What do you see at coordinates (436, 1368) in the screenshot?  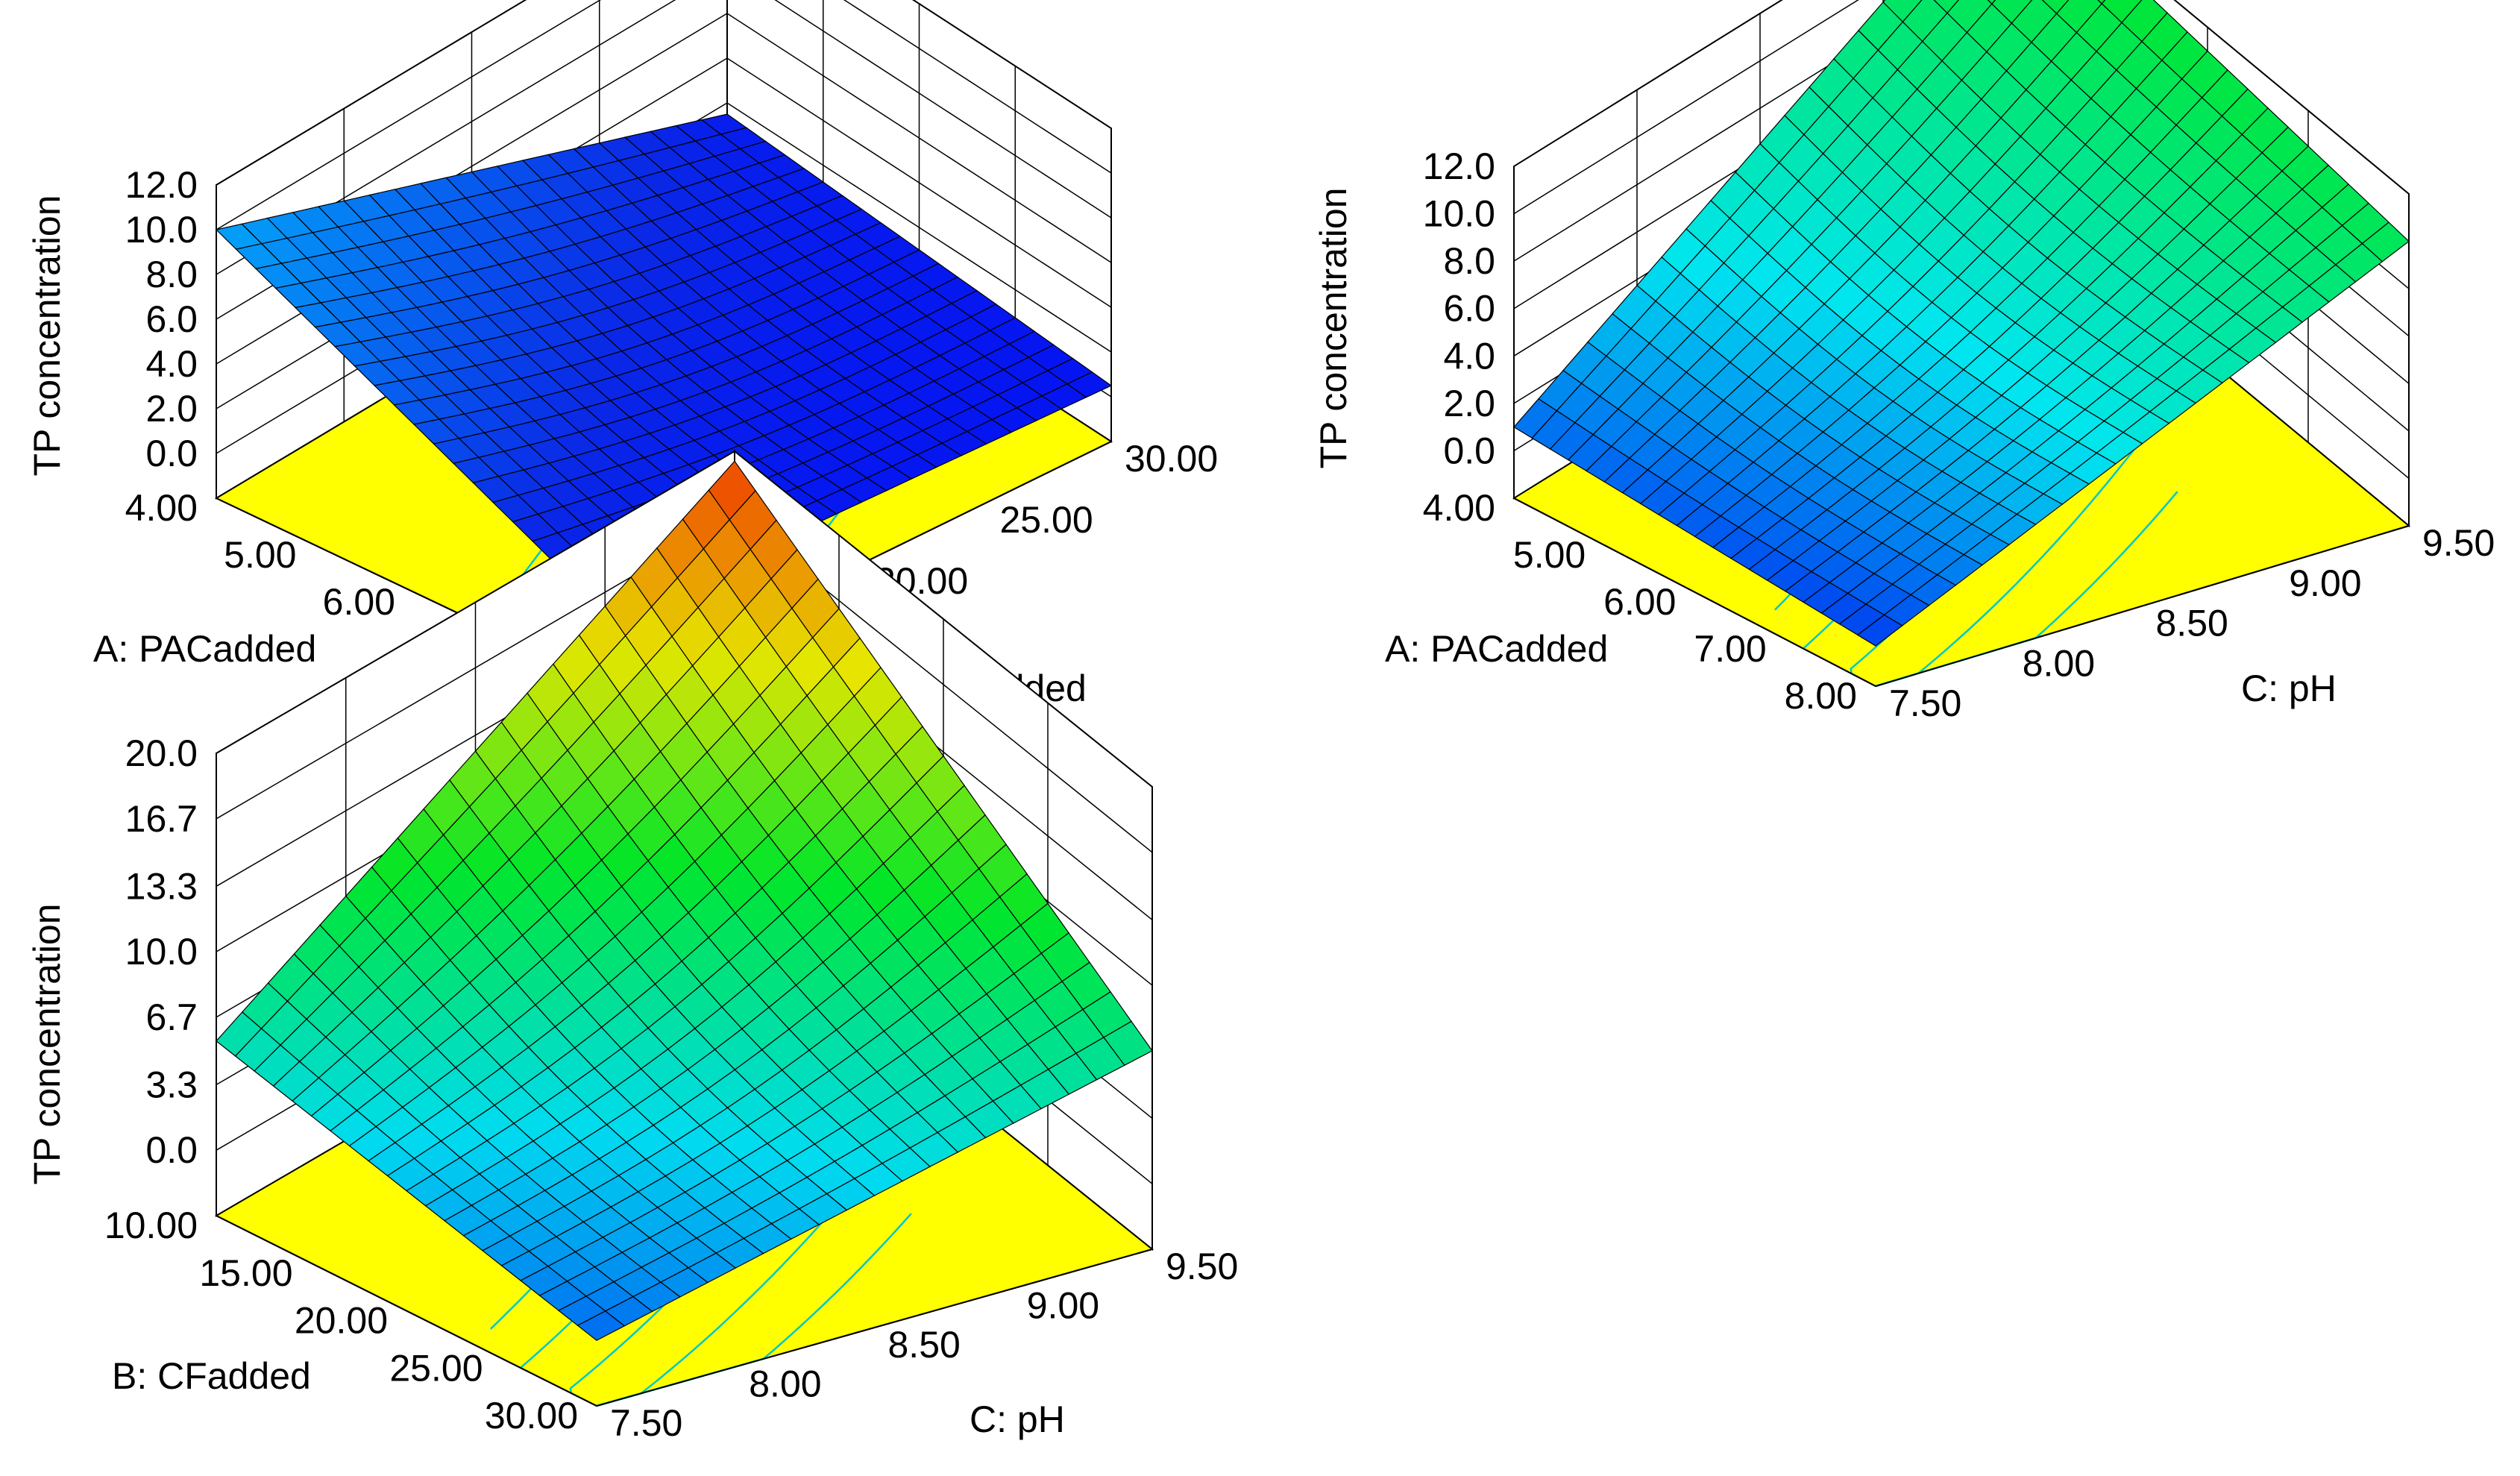 I see `x-tick-label: 25.00` at bounding box center [436, 1368].